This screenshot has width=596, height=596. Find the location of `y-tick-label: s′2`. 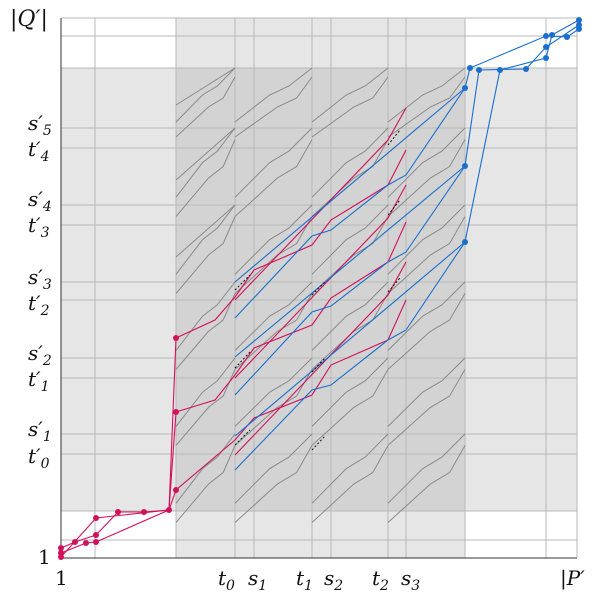

y-tick-label: s′2 is located at coordinates (40, 355).